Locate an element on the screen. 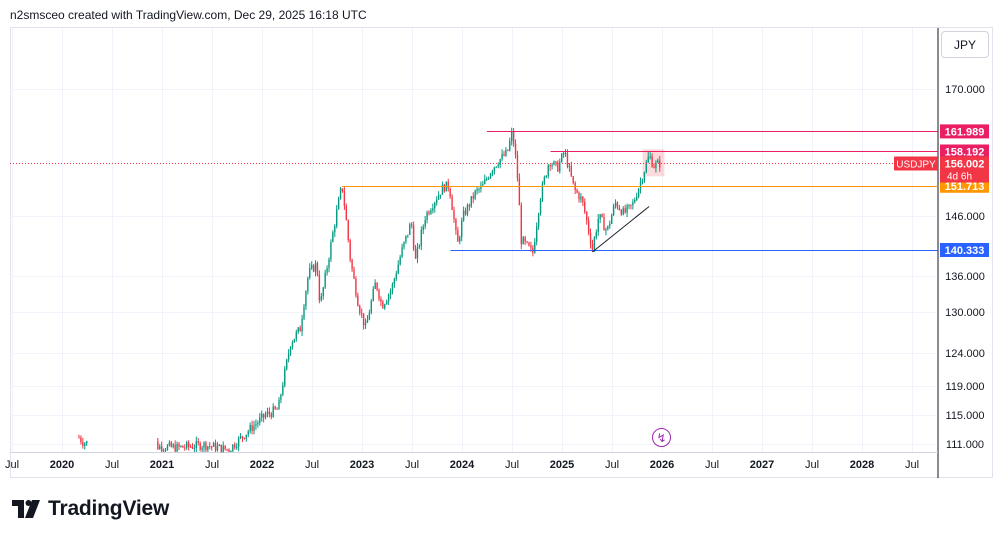  time-tick-label: 2025 is located at coordinates (562, 465).